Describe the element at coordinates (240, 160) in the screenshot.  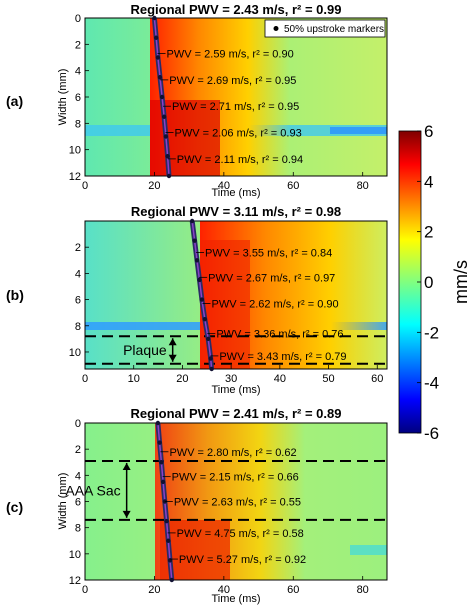
I see `pwv-annotation: PWV = 2.11 m/s, r² = 0.94` at that location.